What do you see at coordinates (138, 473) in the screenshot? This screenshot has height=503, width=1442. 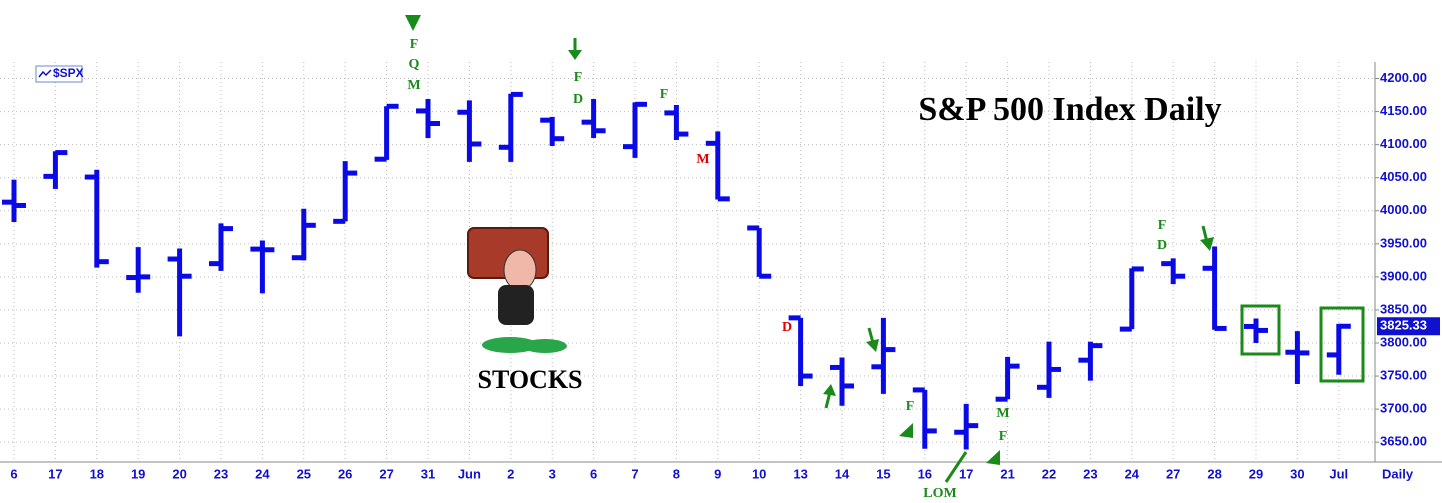 I see `x-tick-label: 19` at bounding box center [138, 473].